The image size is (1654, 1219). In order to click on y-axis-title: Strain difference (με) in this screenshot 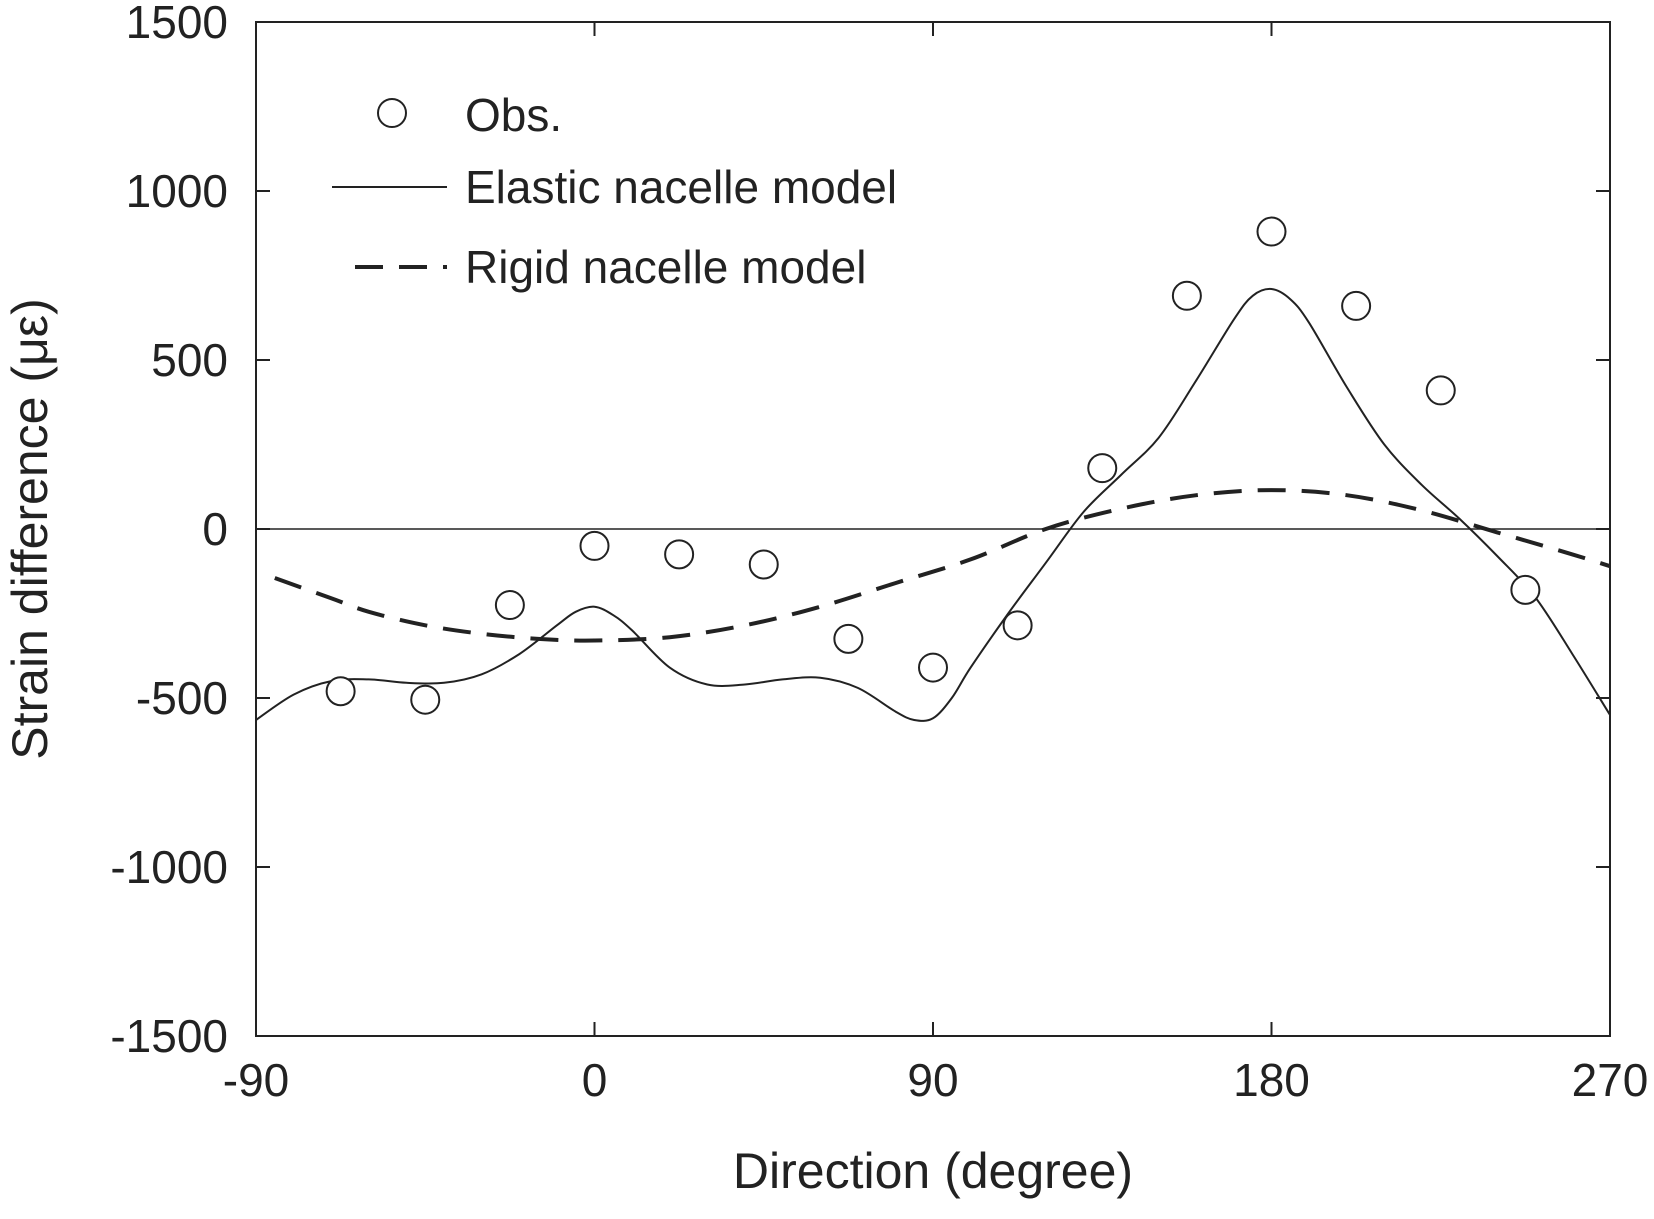, I will do `click(30, 528)`.